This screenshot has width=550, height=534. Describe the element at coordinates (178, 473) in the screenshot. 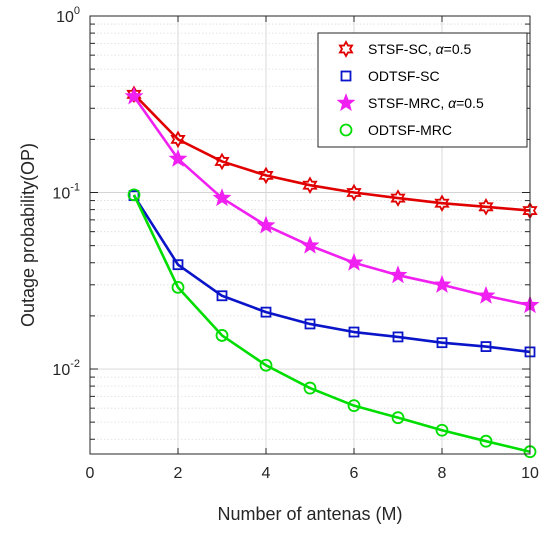

I see `x-tick-label: 2` at that location.